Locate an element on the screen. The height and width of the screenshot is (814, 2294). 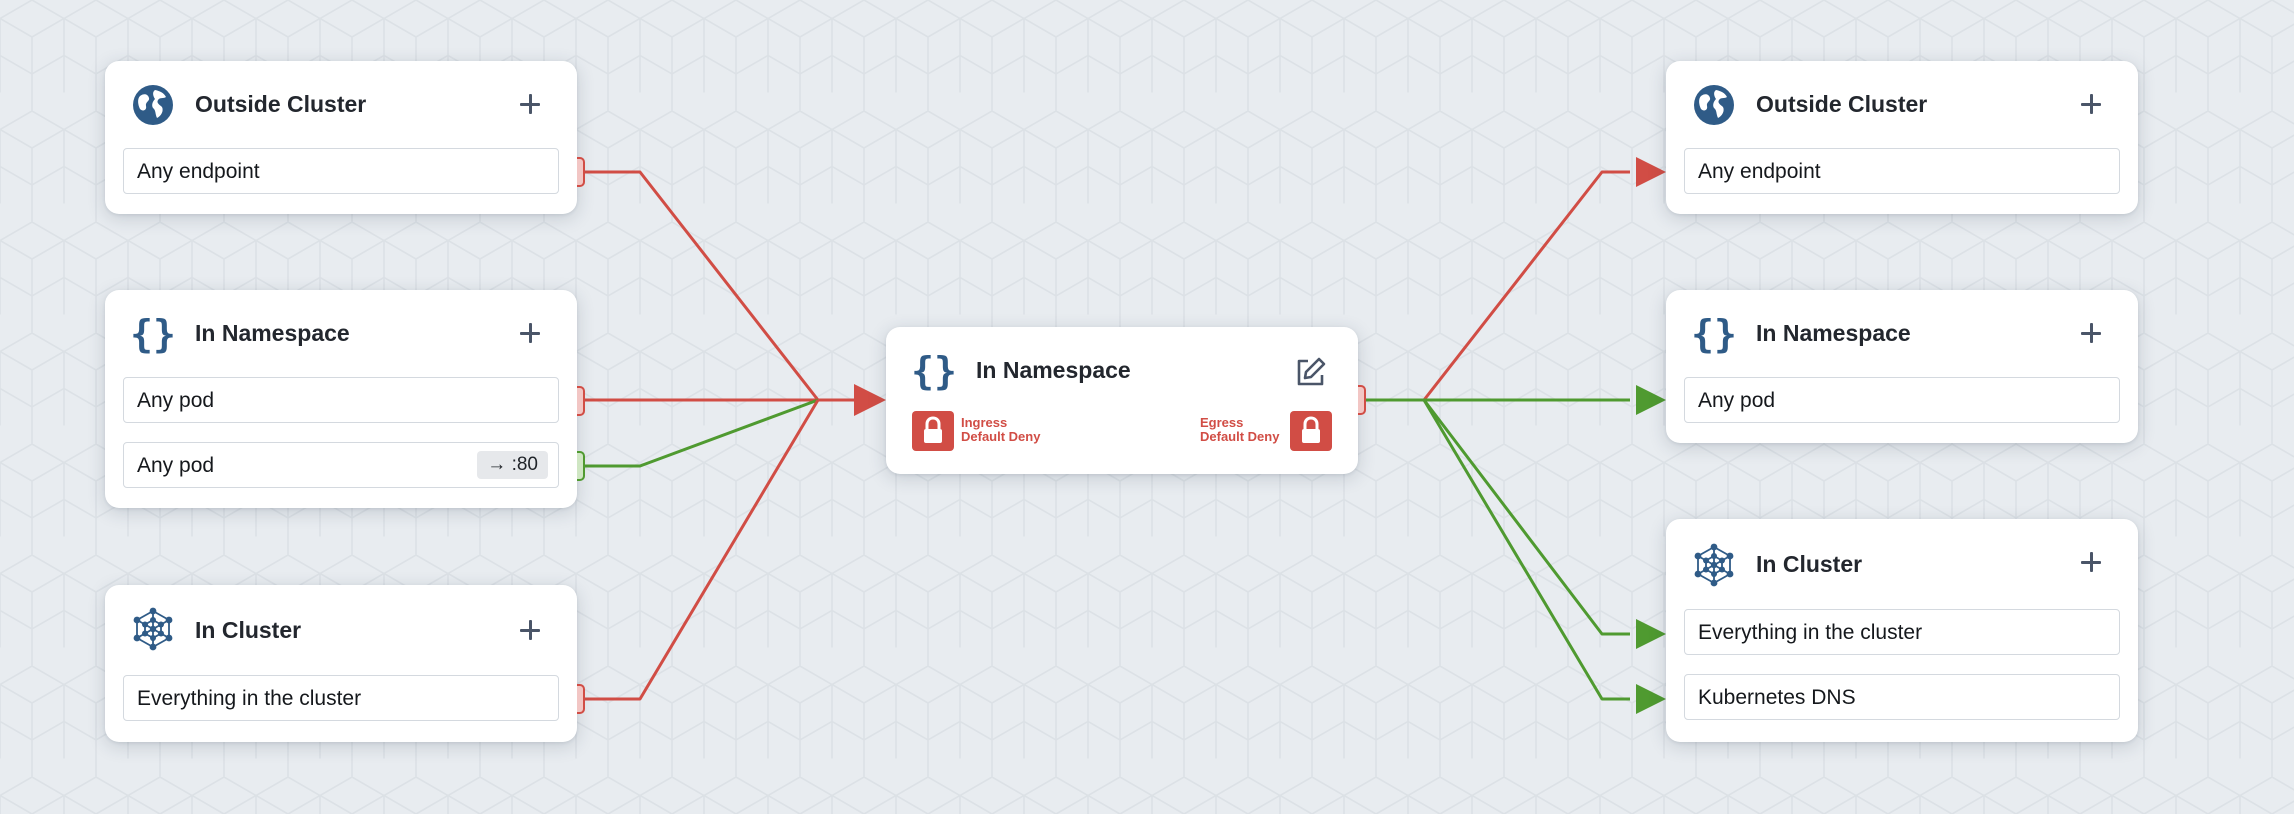
port-badge: → :80 is located at coordinates (512, 465).